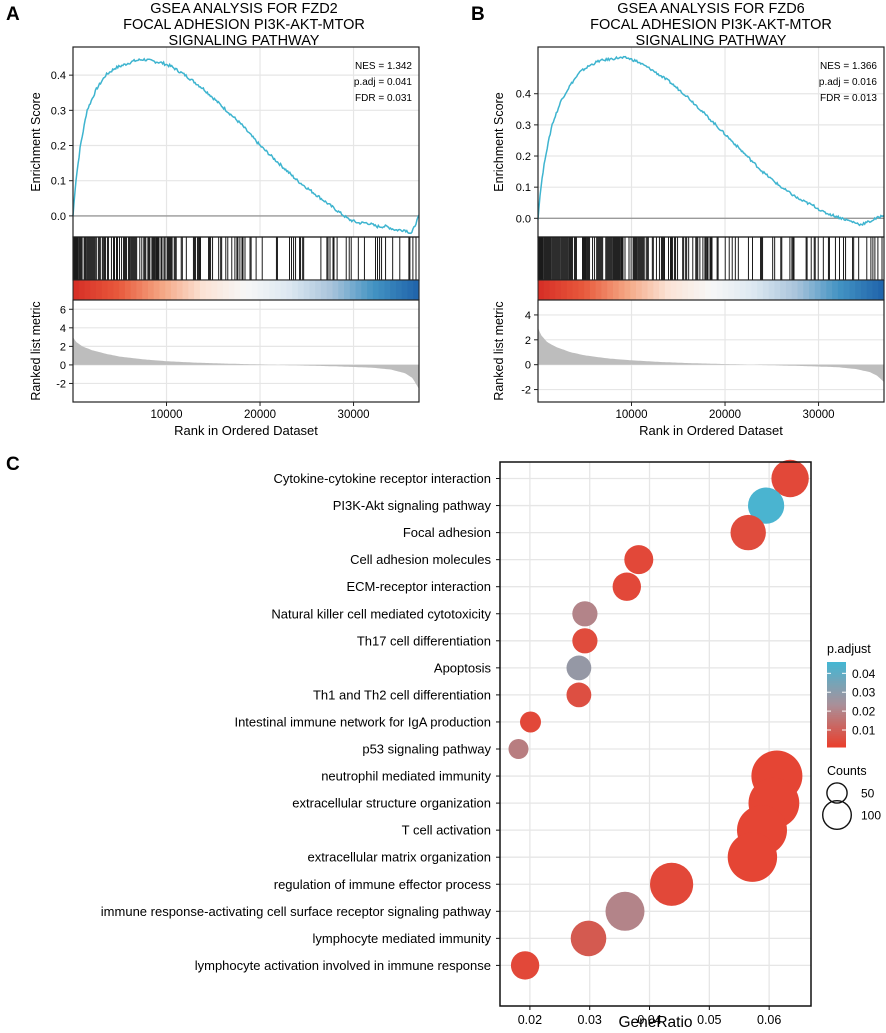 This screenshot has height=1033, width=886. What do you see at coordinates (245, 258) in the screenshot?
I see `gene-hits` at bounding box center [245, 258].